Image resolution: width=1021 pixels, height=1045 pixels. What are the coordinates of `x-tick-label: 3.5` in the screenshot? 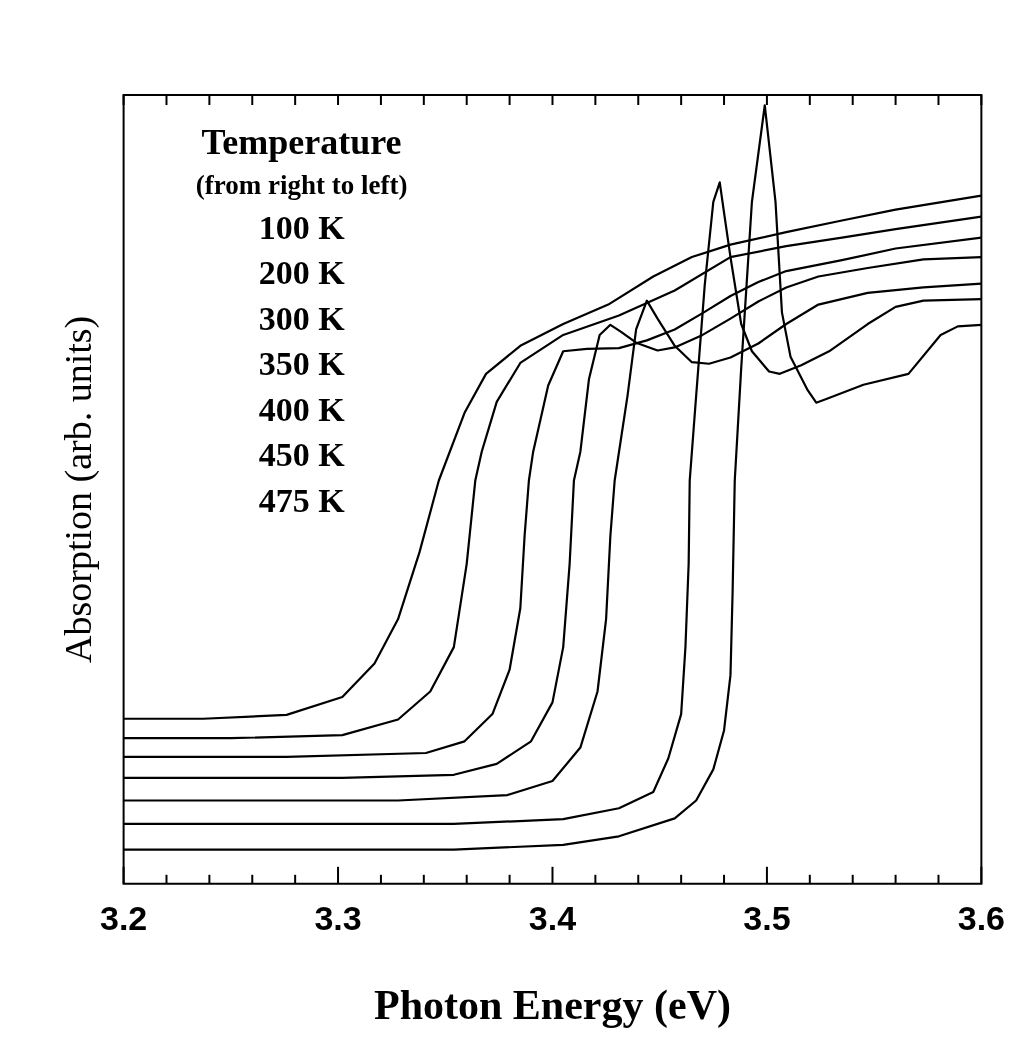 It's located at (767, 917).